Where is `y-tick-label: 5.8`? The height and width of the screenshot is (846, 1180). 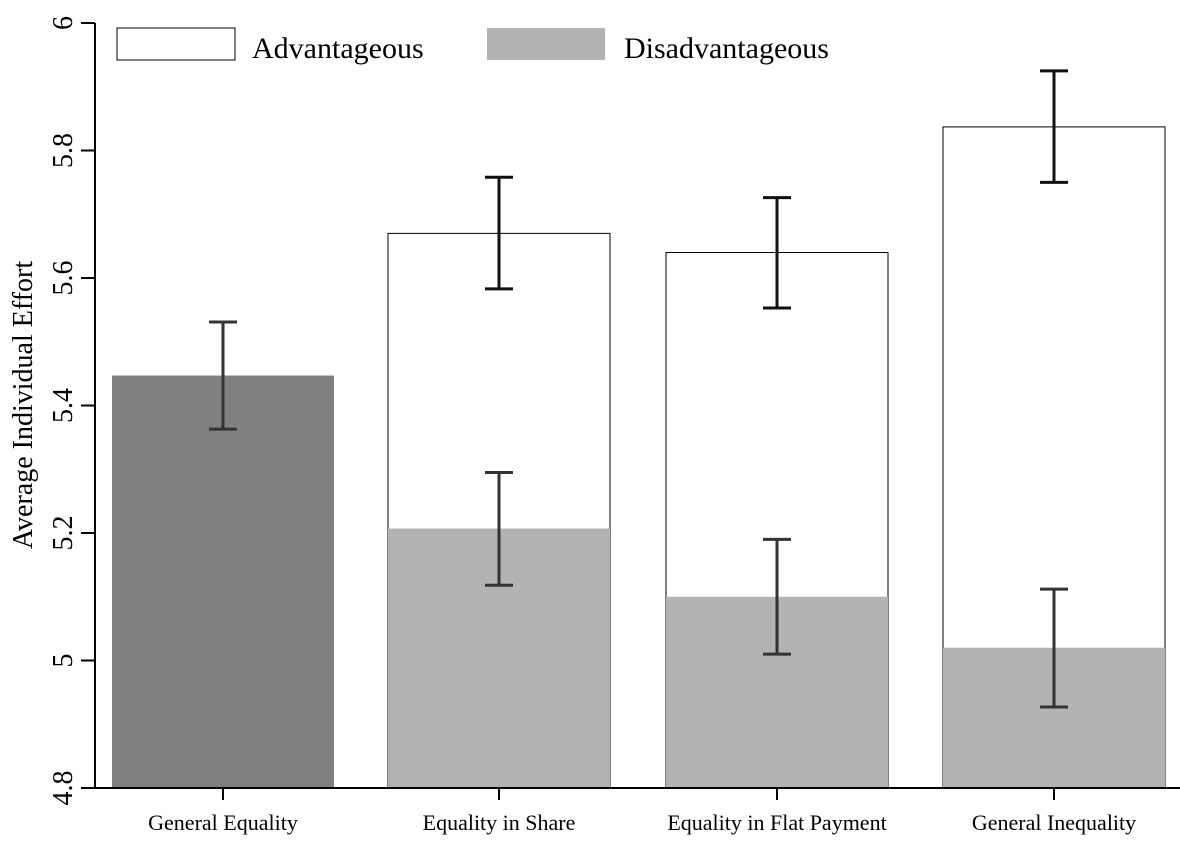
y-tick-label: 5.8 is located at coordinates (63, 150).